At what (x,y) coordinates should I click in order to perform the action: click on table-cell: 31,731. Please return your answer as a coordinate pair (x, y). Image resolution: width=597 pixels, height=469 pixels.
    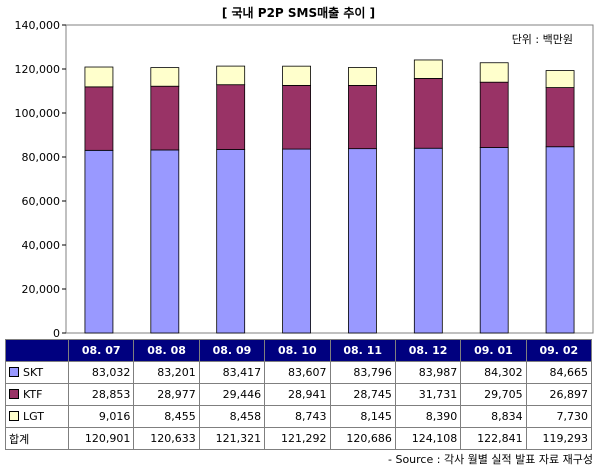
    Looking at the image, I should click on (428, 394).